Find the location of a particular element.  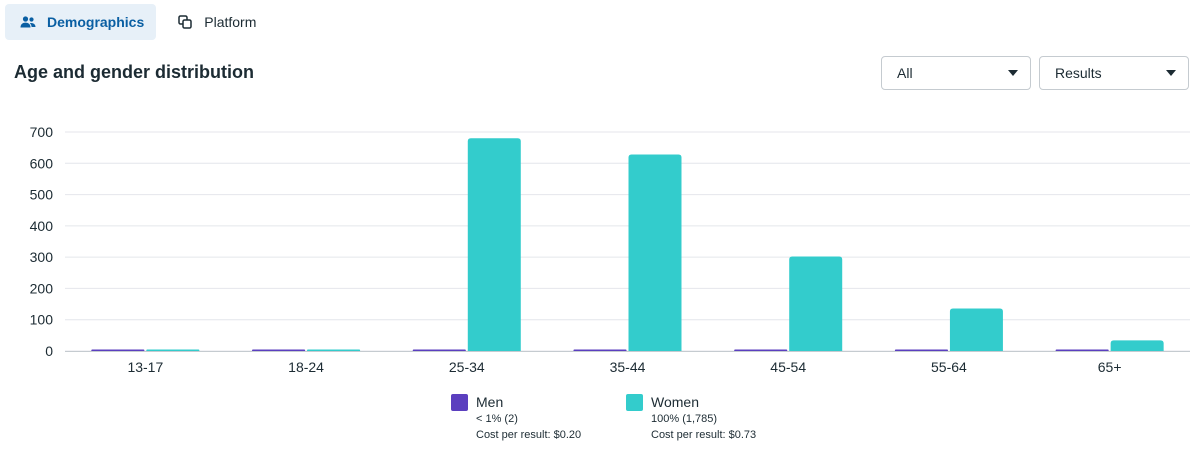

y-tick-label: 300 is located at coordinates (42, 257).